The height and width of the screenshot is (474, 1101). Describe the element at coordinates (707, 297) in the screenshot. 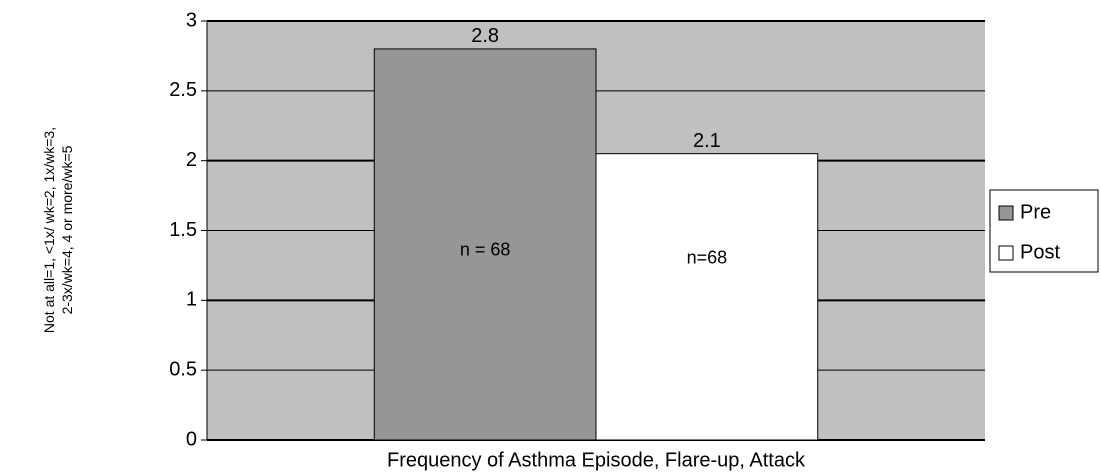

I see `bar` at that location.